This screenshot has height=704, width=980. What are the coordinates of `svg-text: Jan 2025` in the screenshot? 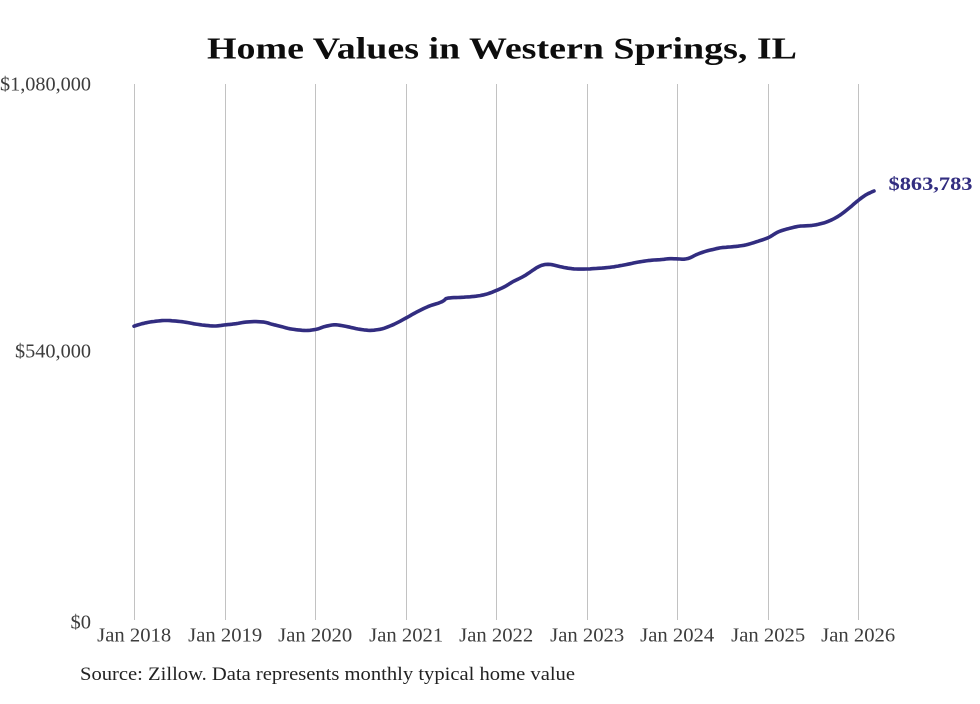 It's located at (768, 636).